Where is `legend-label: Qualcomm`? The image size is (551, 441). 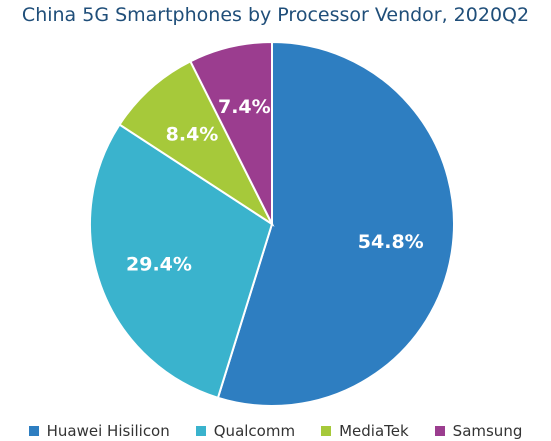
legend-label: Qualcomm is located at coordinates (254, 430).